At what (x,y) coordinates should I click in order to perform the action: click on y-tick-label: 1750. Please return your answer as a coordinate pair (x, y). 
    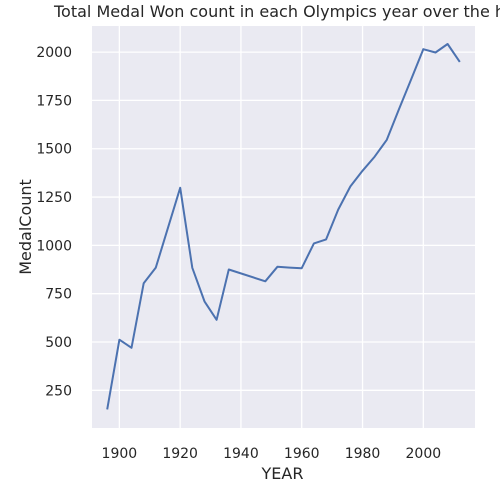
    Looking at the image, I should click on (54, 101).